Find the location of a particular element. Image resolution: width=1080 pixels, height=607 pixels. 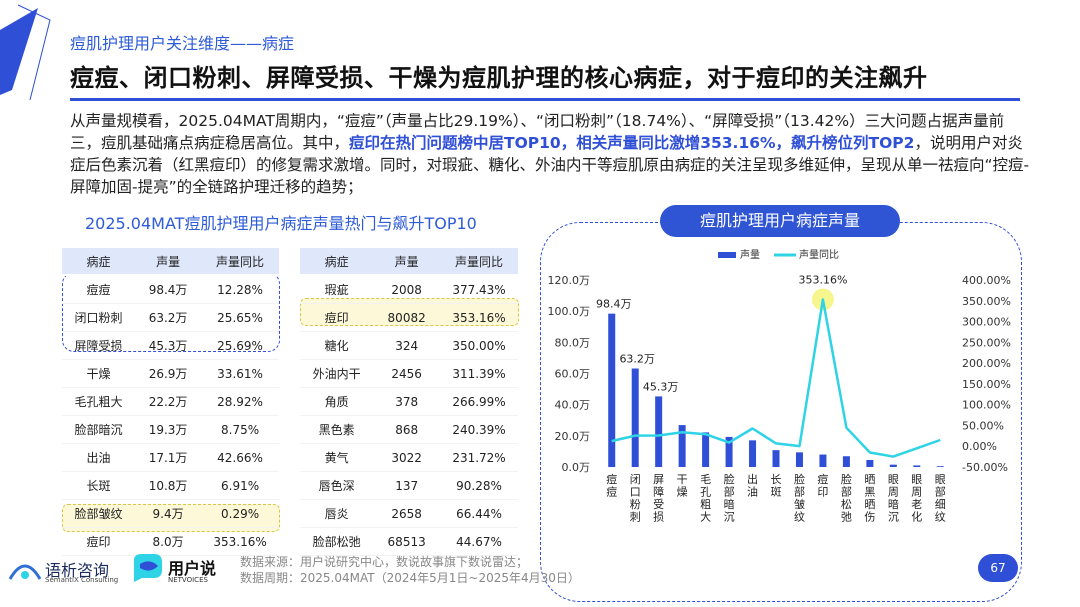

cell-yoy: 25.65% is located at coordinates (240, 318).